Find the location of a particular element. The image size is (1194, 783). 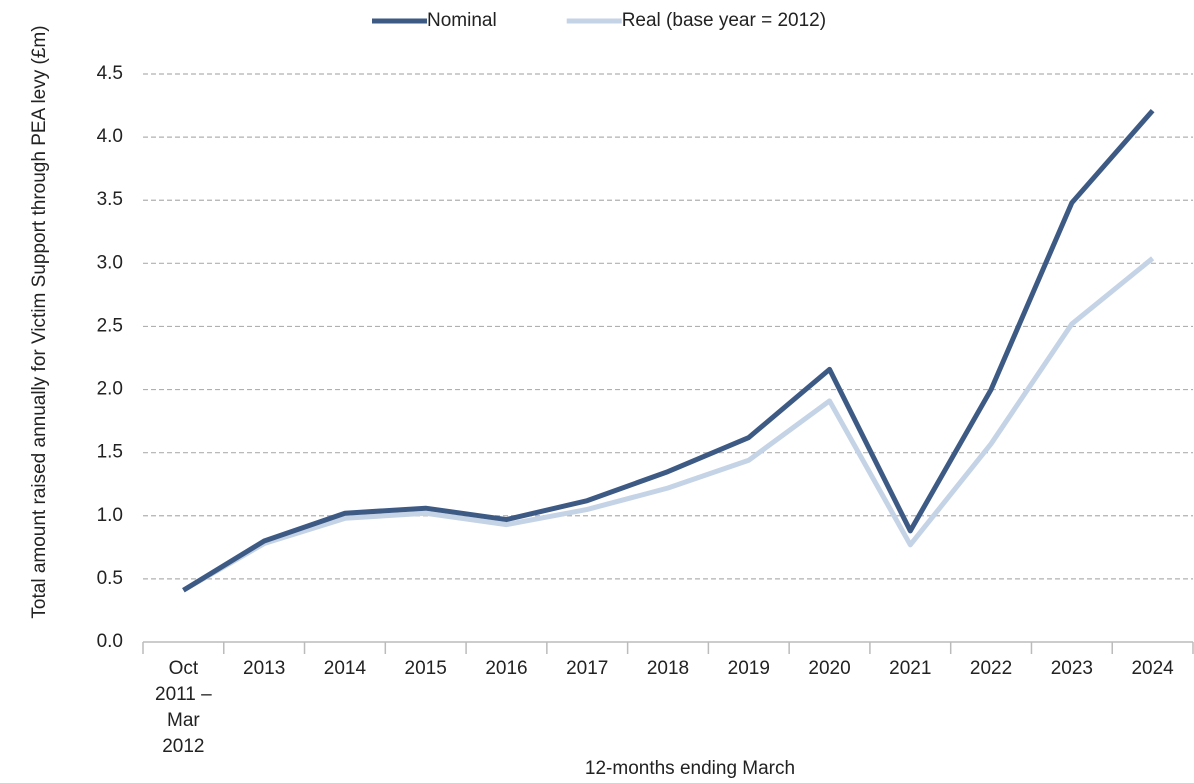

x-axis-label: 12-months ending March is located at coordinates (690, 768).